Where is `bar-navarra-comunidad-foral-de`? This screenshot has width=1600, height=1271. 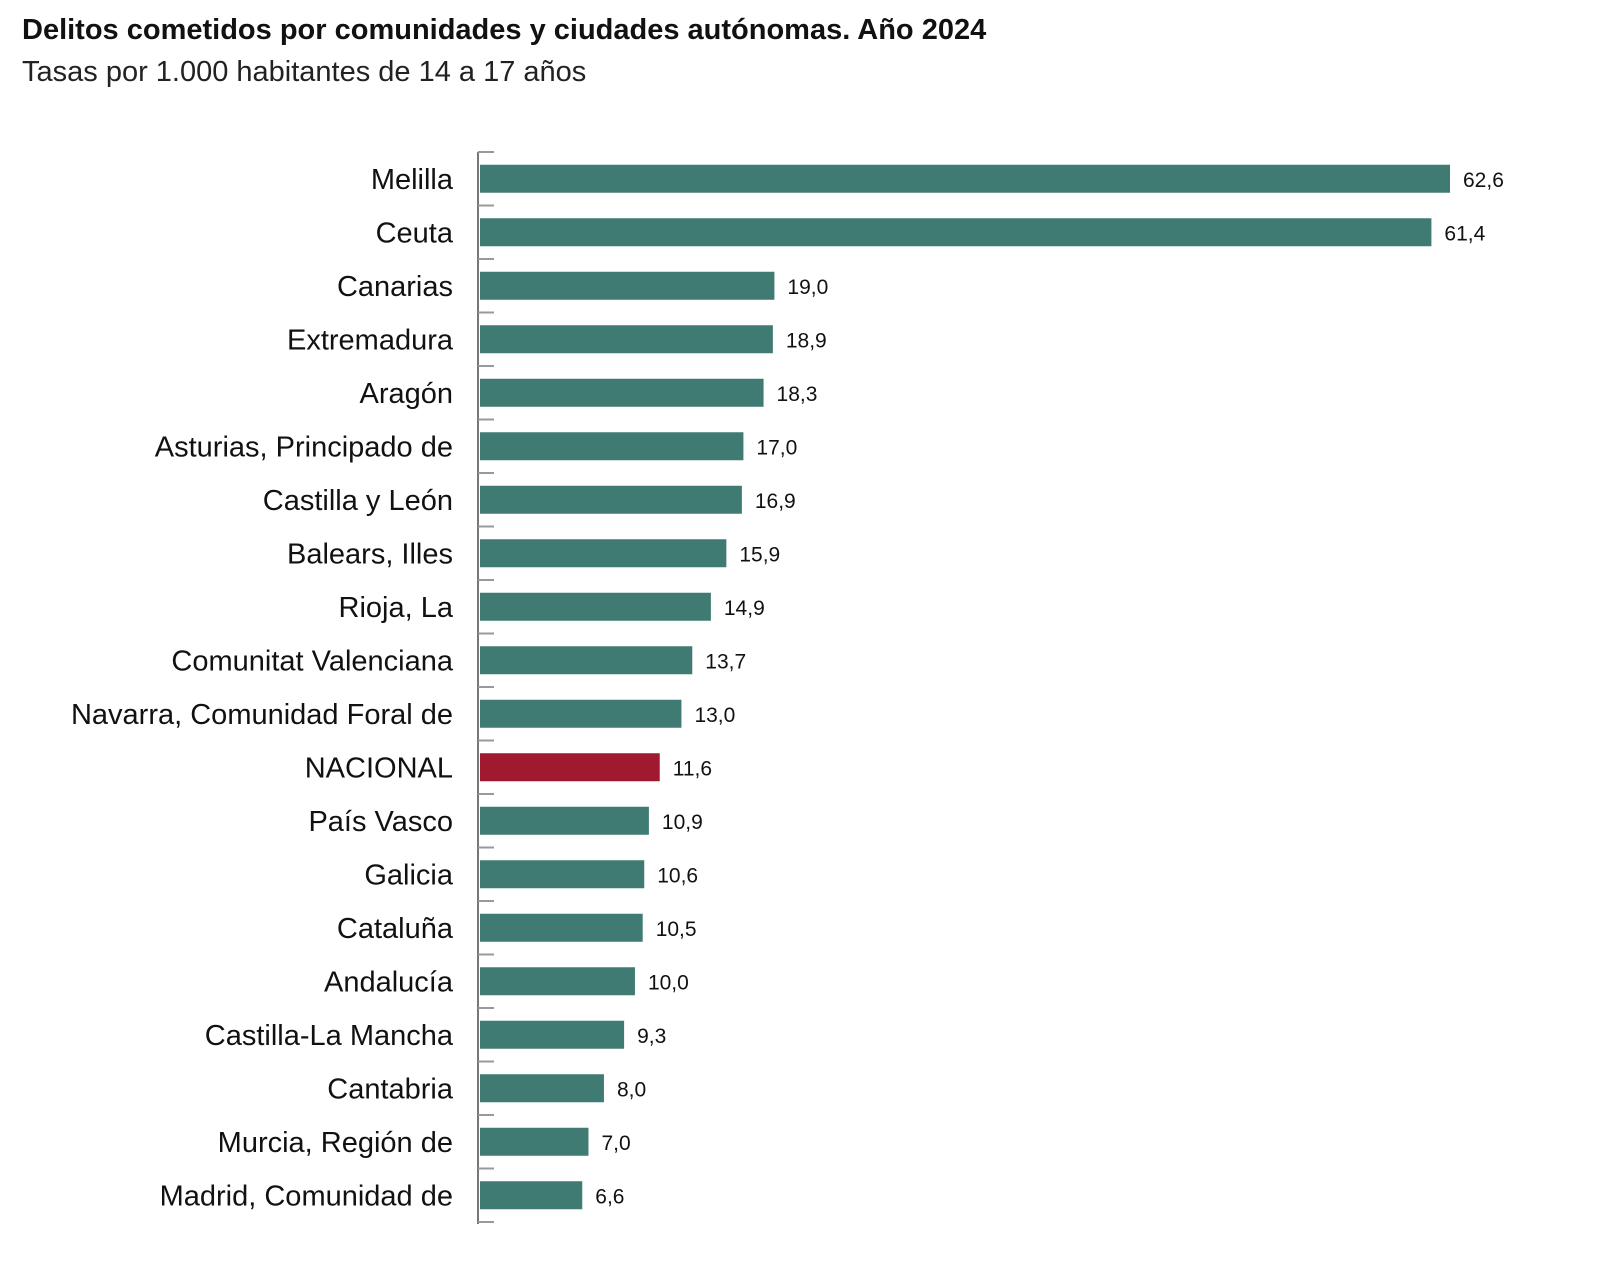
bar-navarra-comunidad-foral-de is located at coordinates (581, 713).